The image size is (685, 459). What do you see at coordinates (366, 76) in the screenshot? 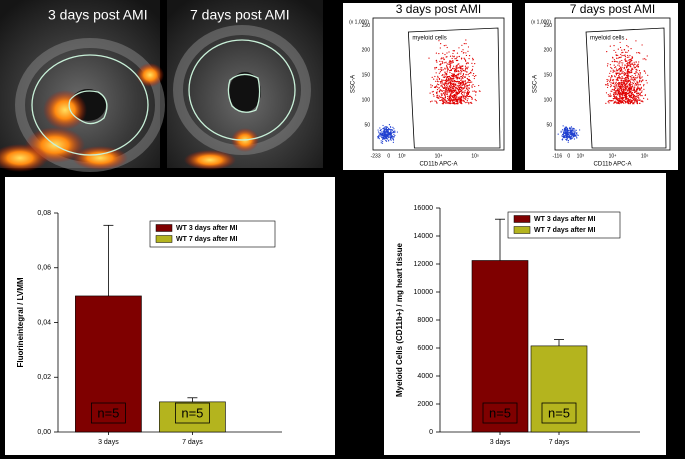
I see `y-tick-label: 150` at bounding box center [366, 76].